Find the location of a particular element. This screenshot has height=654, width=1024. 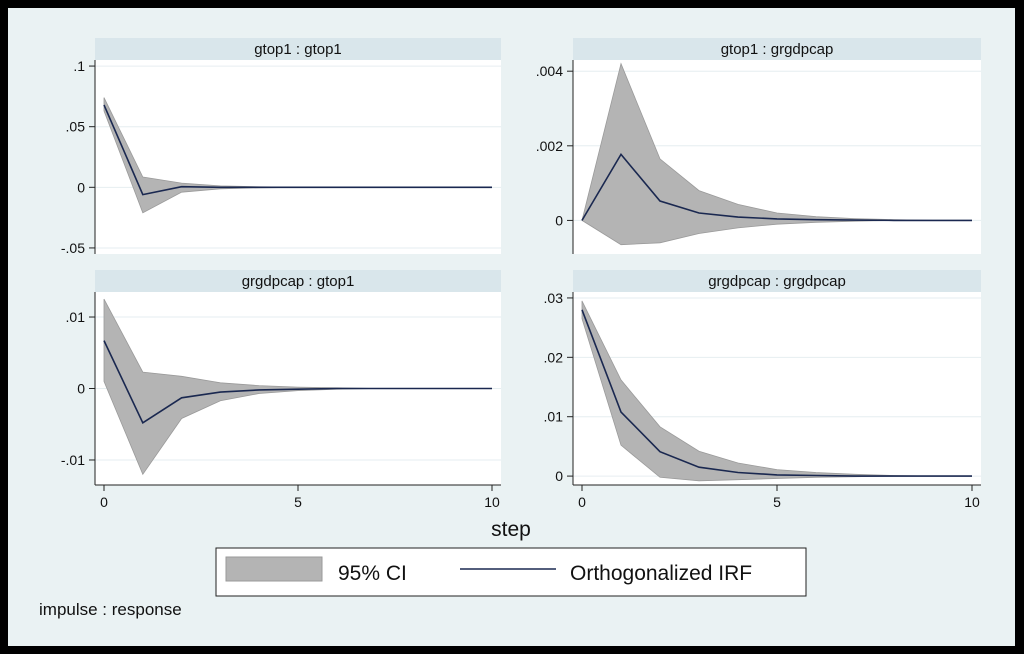

panel-4-xtick-label: 5 is located at coordinates (777, 502).